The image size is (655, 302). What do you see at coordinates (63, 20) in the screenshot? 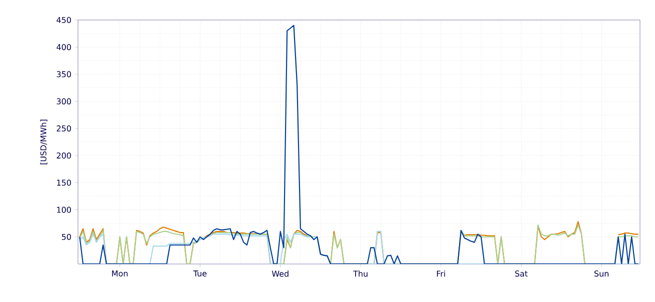
I see `y-tick-label: 450` at bounding box center [63, 20].